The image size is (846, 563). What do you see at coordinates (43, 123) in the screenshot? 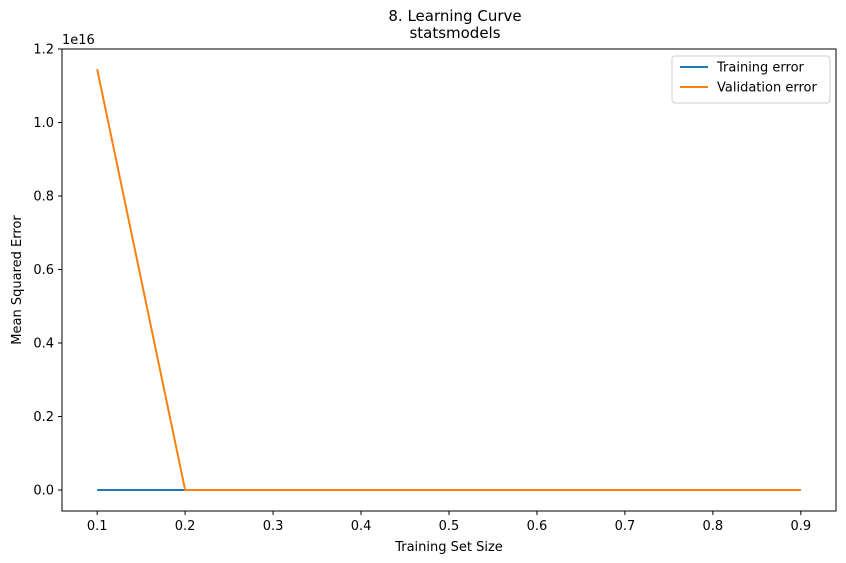
I see `y-tick-label: 1.0` at bounding box center [43, 123].